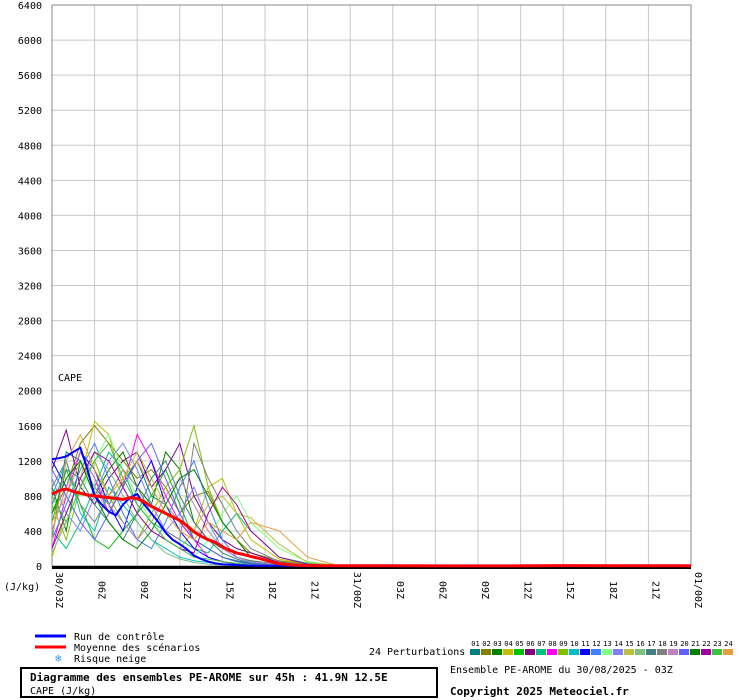  Describe the element at coordinates (30, 41) in the screenshot. I see `y-tick-label: 6000` at that location.